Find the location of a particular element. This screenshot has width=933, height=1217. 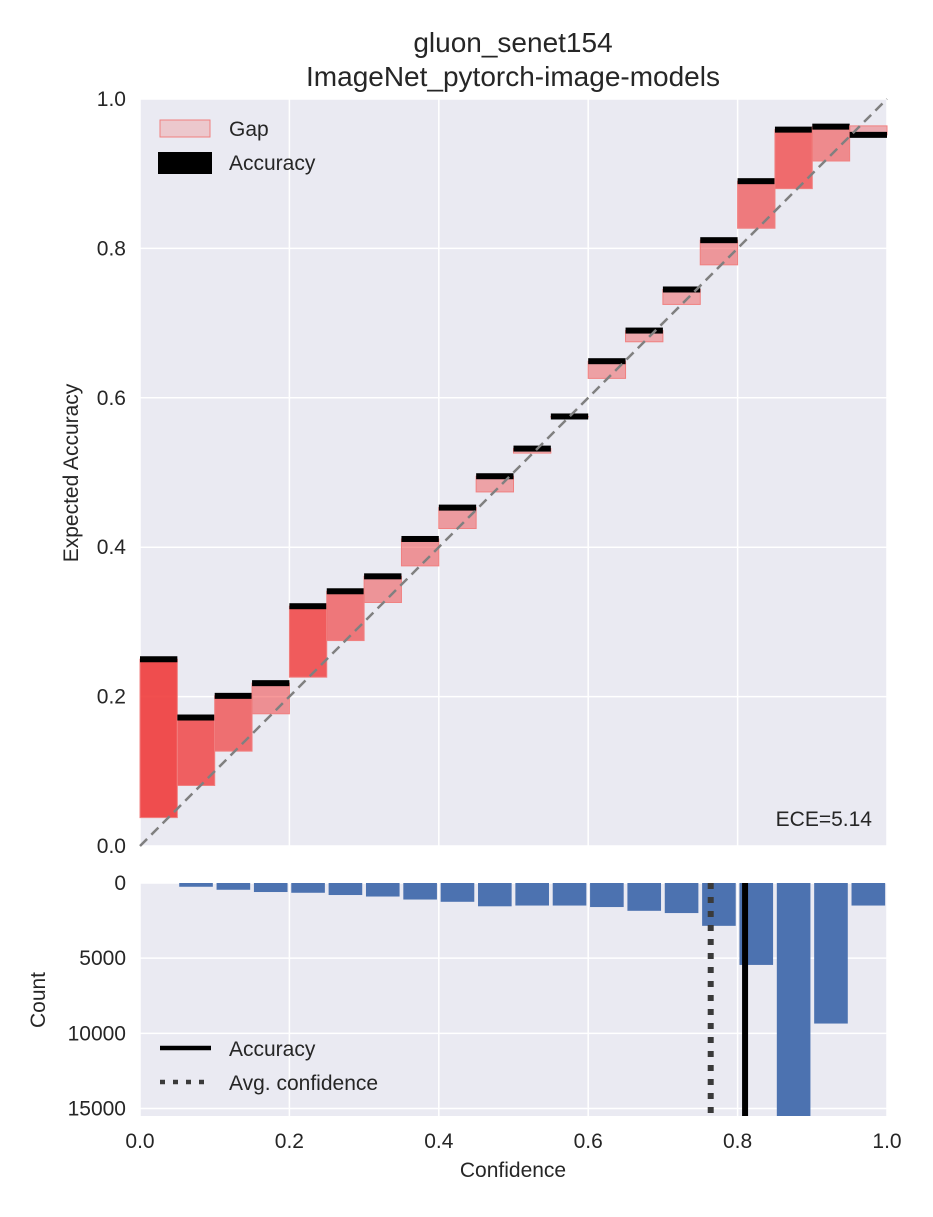

ece-annotation: ECE=5.14 is located at coordinates (824, 819).